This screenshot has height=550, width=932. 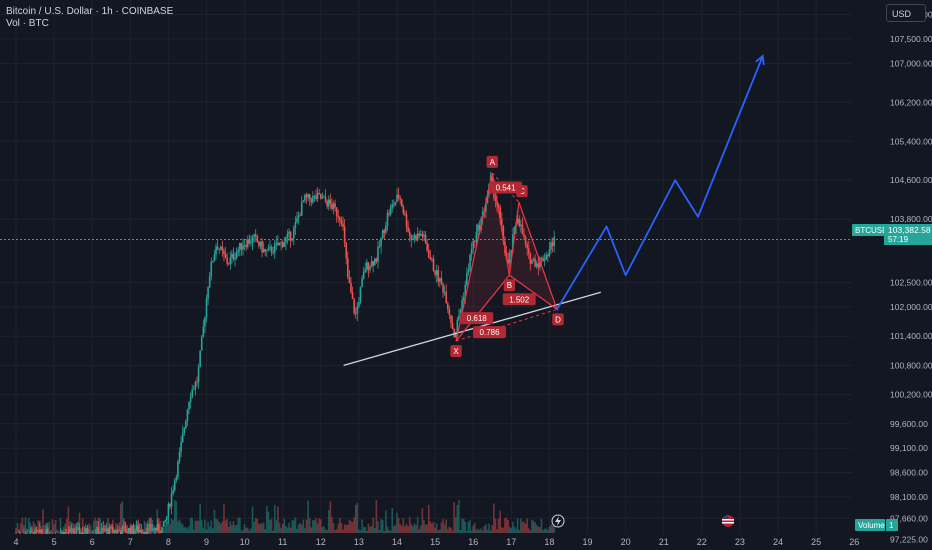 What do you see at coordinates (702, 542) in the screenshot?
I see `time-tick-label: 22` at bounding box center [702, 542].